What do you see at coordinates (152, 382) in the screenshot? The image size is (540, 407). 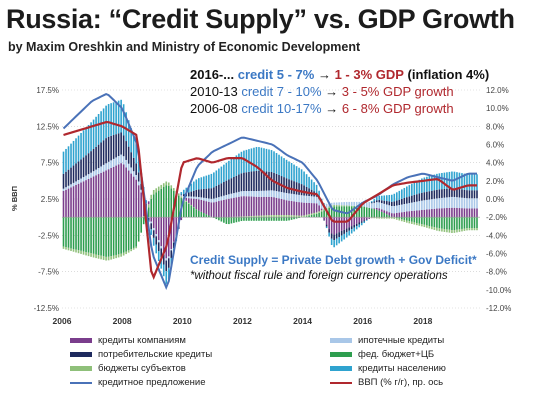 I see `legend-label: кредитное предложение` at bounding box center [152, 382].